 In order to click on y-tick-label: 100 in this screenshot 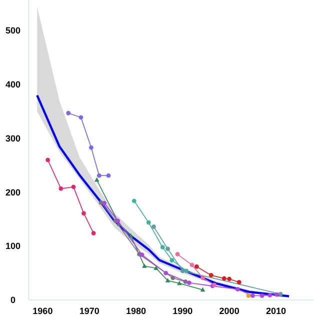, I will do `click(13, 246)`.